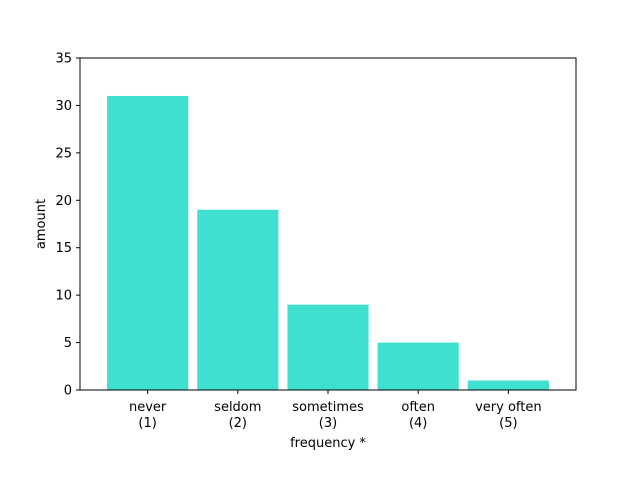  Describe the element at coordinates (328, 407) in the screenshot. I see `x-tick-label-2-0: sometimes` at that location.